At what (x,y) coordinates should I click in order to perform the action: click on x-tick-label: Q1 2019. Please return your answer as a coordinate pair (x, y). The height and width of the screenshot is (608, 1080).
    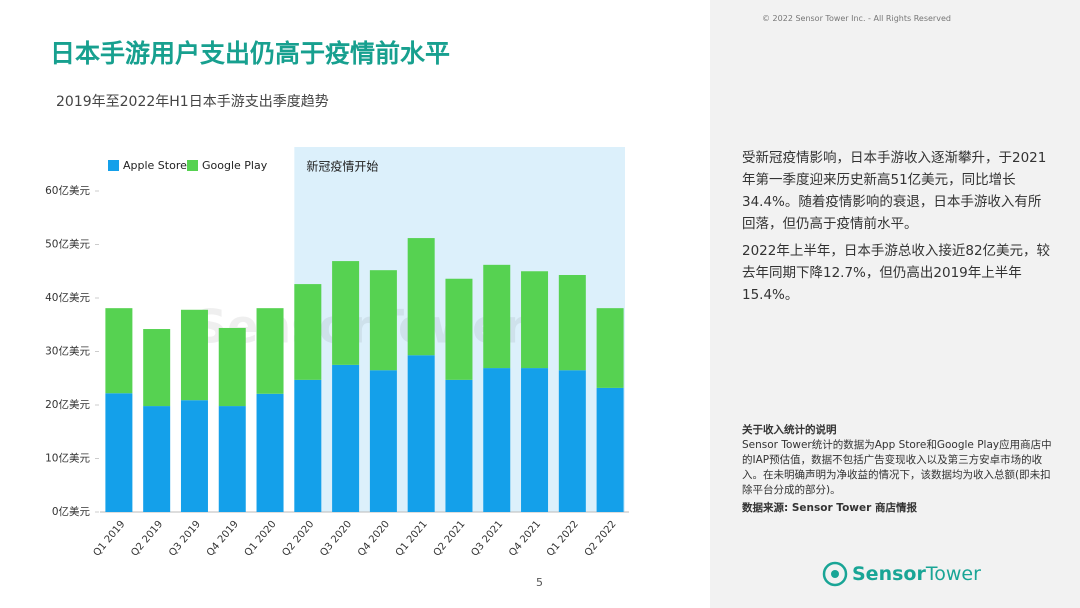
    Looking at the image, I should click on (110, 539).